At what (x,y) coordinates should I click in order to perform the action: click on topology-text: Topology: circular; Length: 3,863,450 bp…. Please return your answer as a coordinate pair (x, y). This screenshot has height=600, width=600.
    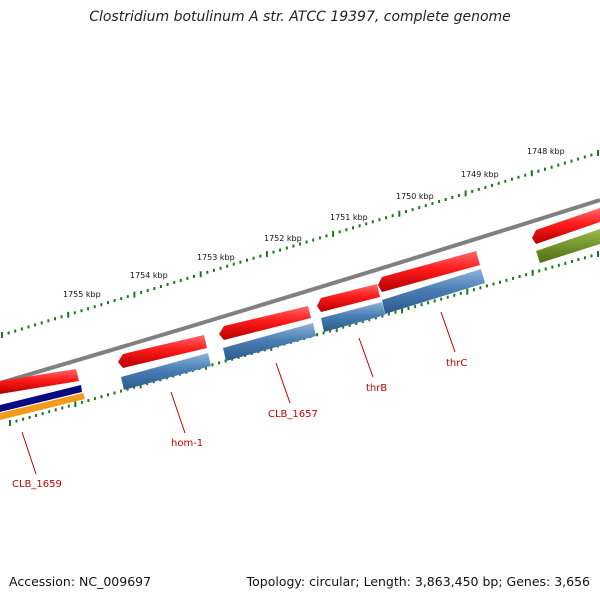
    Looking at the image, I should click on (418, 581).